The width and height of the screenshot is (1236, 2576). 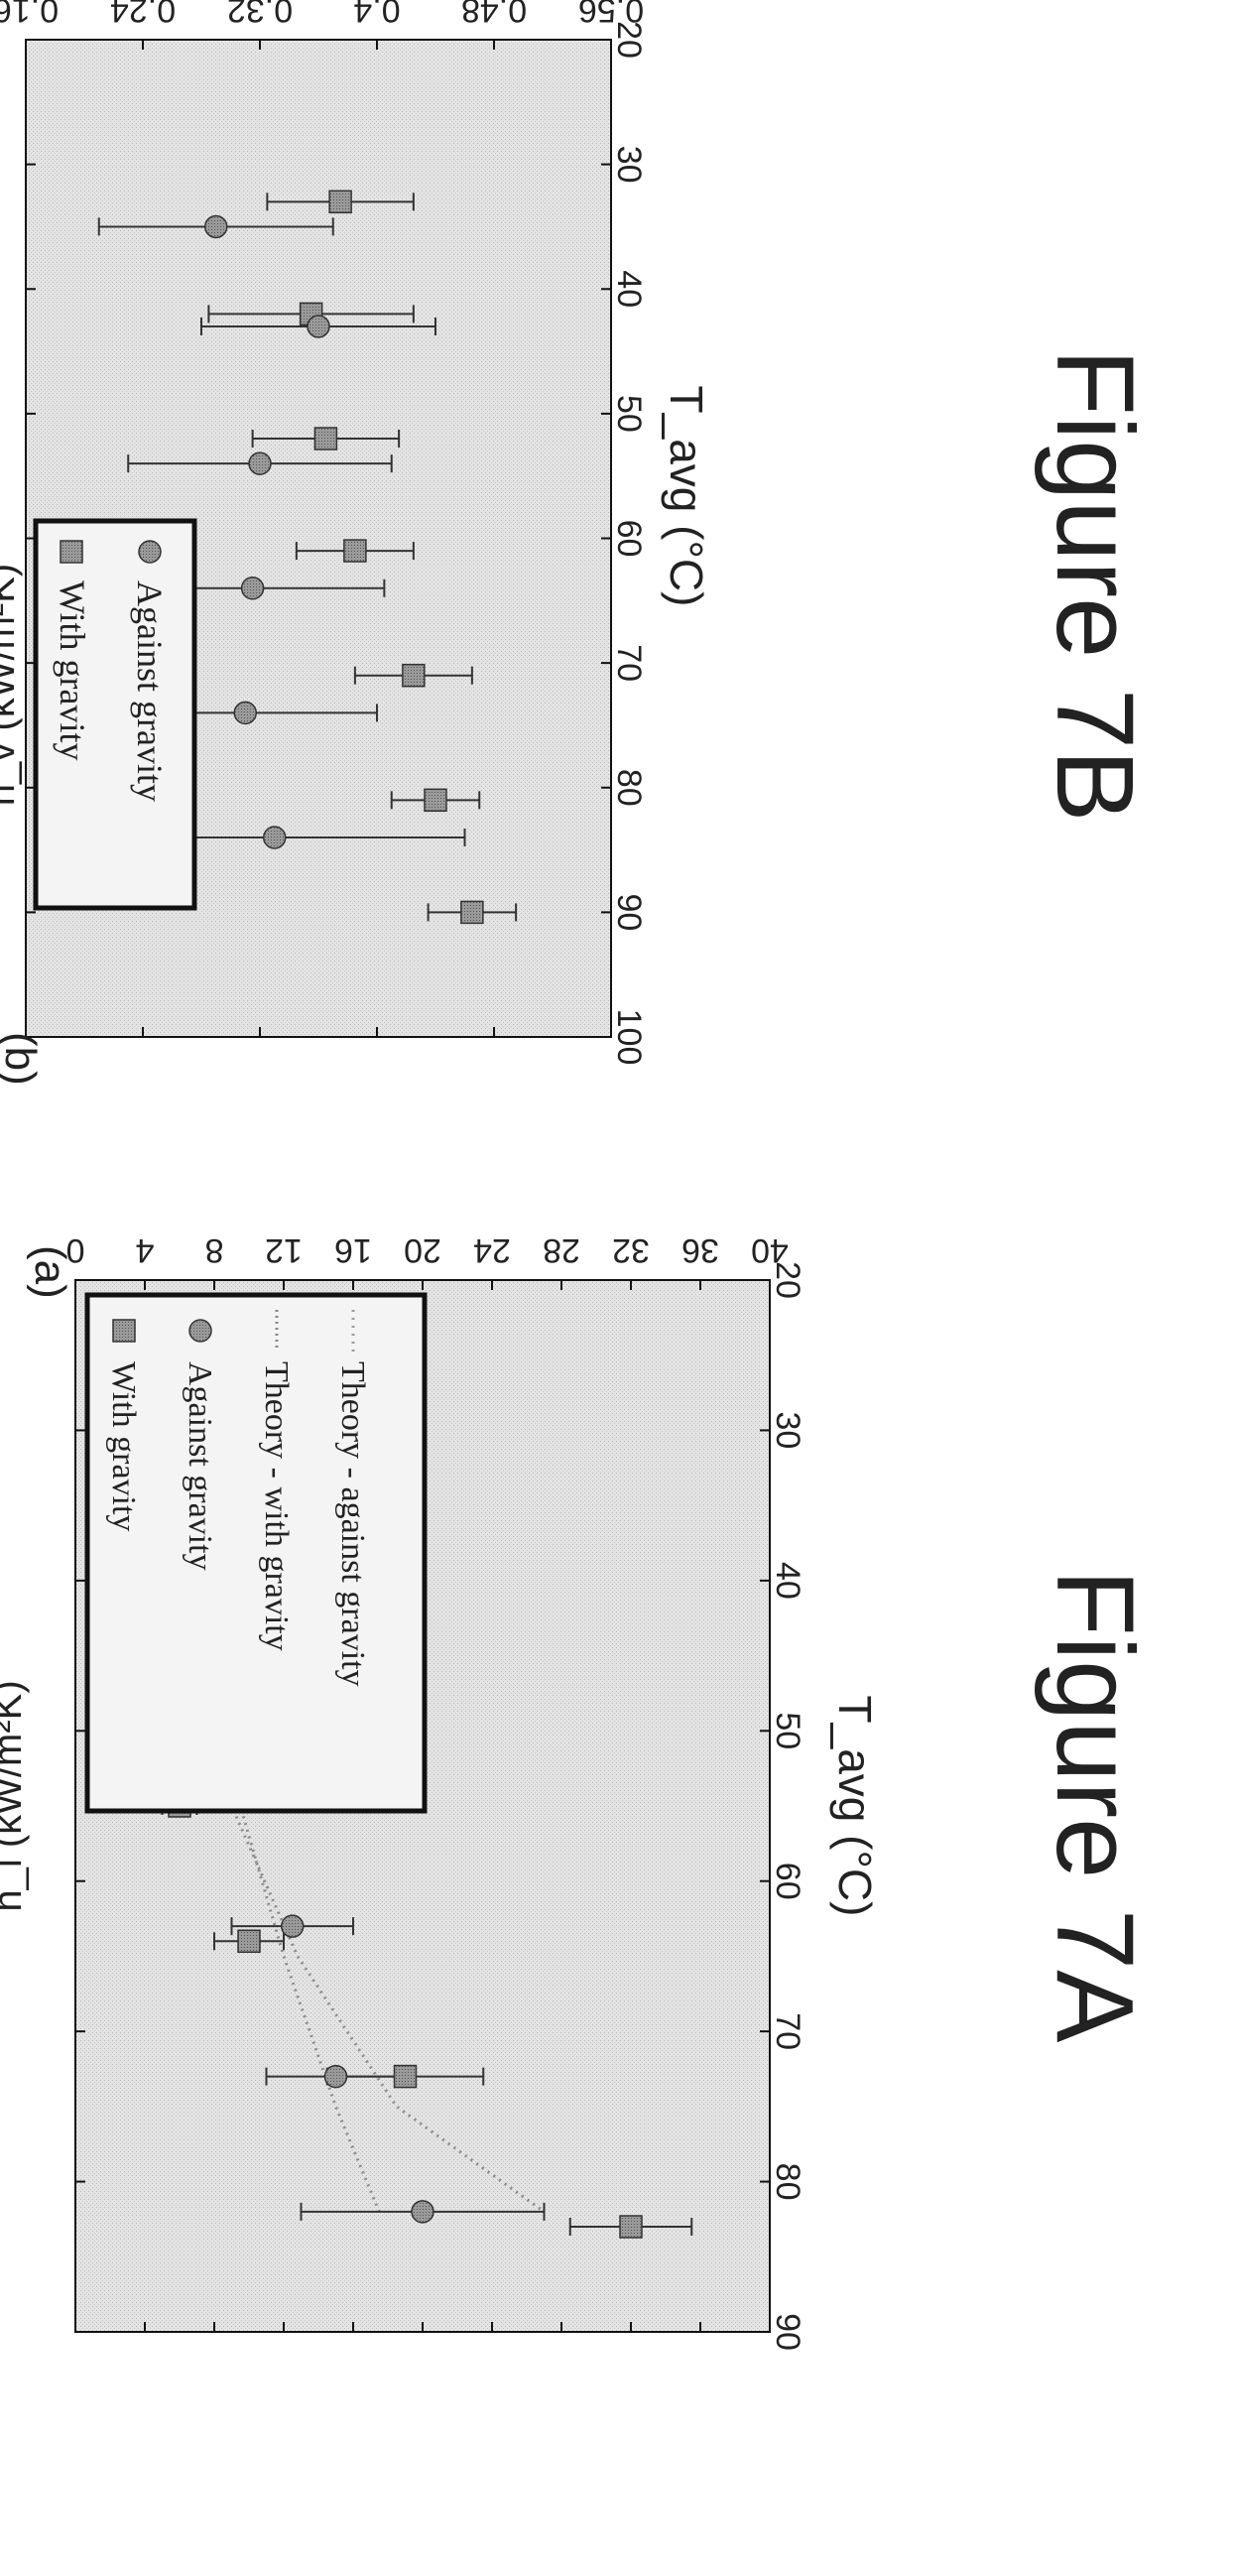 I want to click on panel-b-legend: With gravity Against gravity, so click(x=115, y=715).